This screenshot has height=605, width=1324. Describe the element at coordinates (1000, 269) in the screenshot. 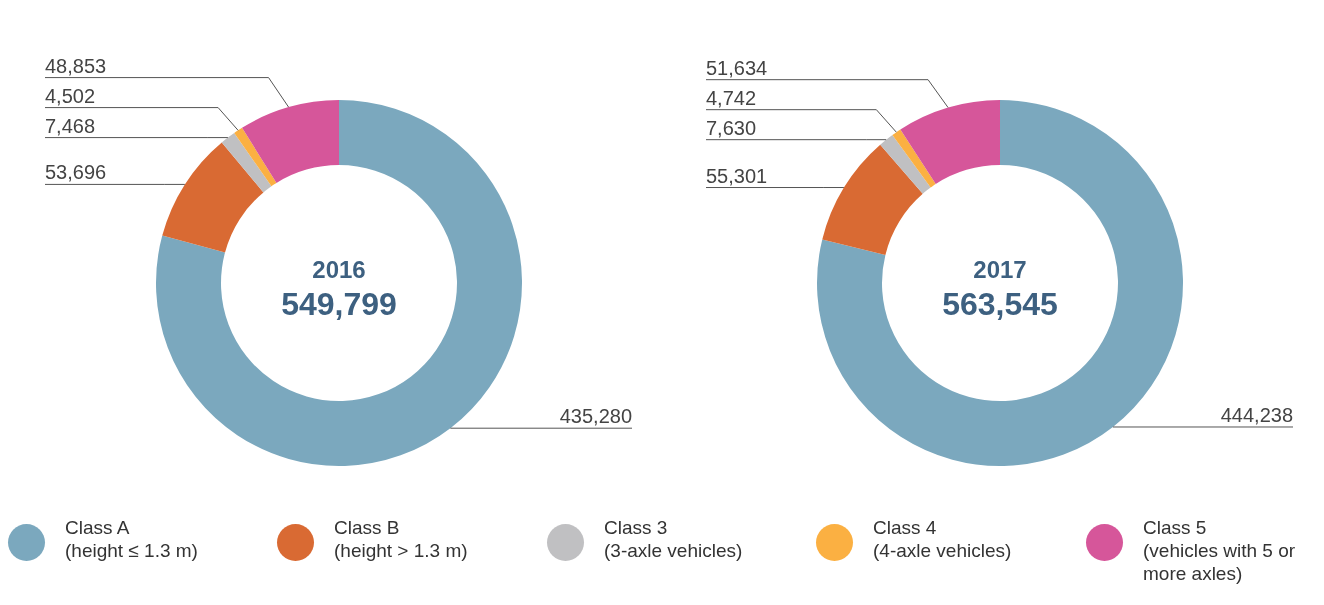

I see `text: 2017` at that location.